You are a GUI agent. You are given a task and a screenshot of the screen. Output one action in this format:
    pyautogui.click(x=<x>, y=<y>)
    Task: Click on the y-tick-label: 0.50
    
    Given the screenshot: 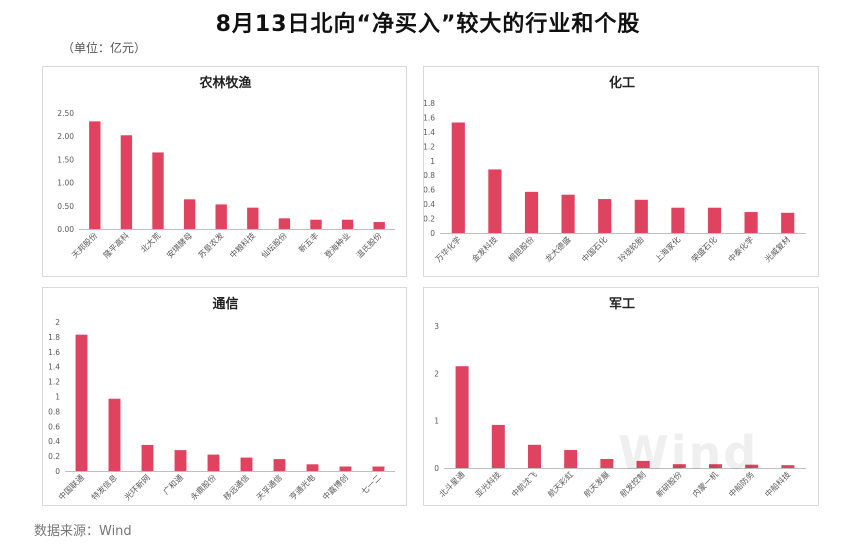 What is the action you would take?
    pyautogui.click(x=65, y=206)
    